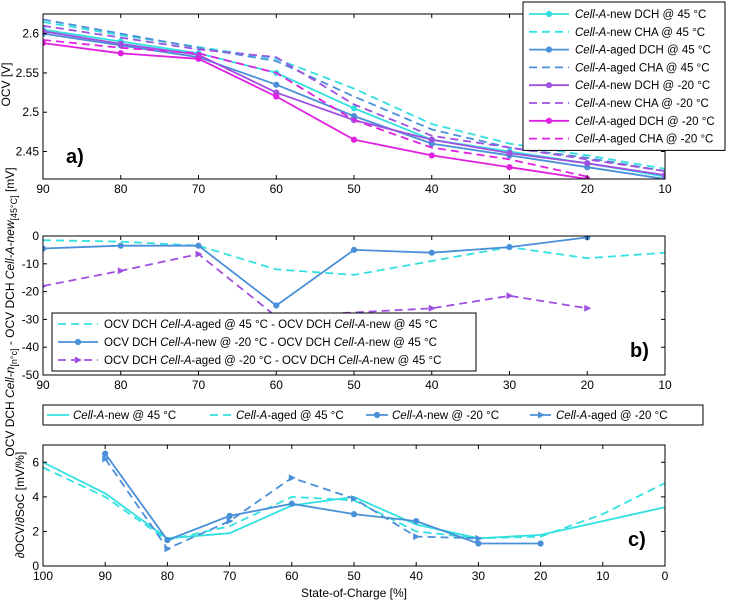  I want to click on x-tick-label: 20, so click(588, 189).